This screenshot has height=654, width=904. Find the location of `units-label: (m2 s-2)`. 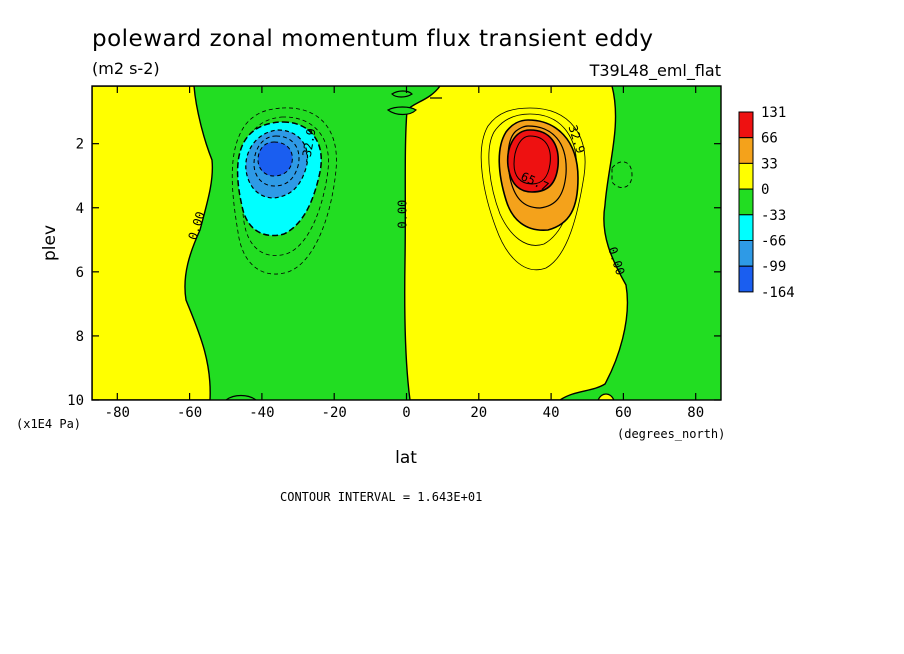

units-label: (m2 s-2) is located at coordinates (126, 68).